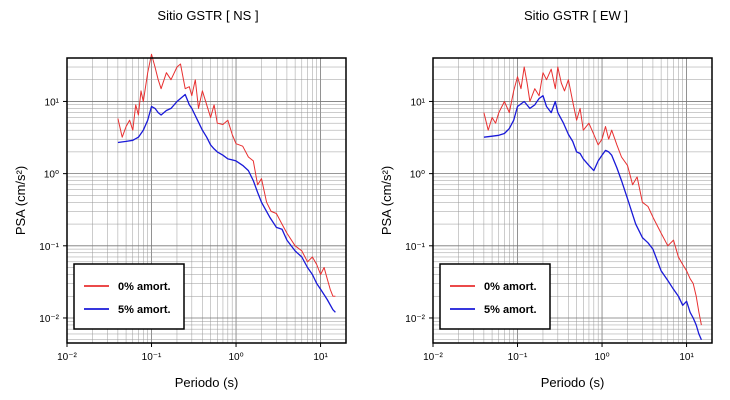 This screenshot has height=400, width=730. What do you see at coordinates (208, 15) in the screenshot?
I see `chart-title-ns: Sitio GSTR [ NS ]` at bounding box center [208, 15].